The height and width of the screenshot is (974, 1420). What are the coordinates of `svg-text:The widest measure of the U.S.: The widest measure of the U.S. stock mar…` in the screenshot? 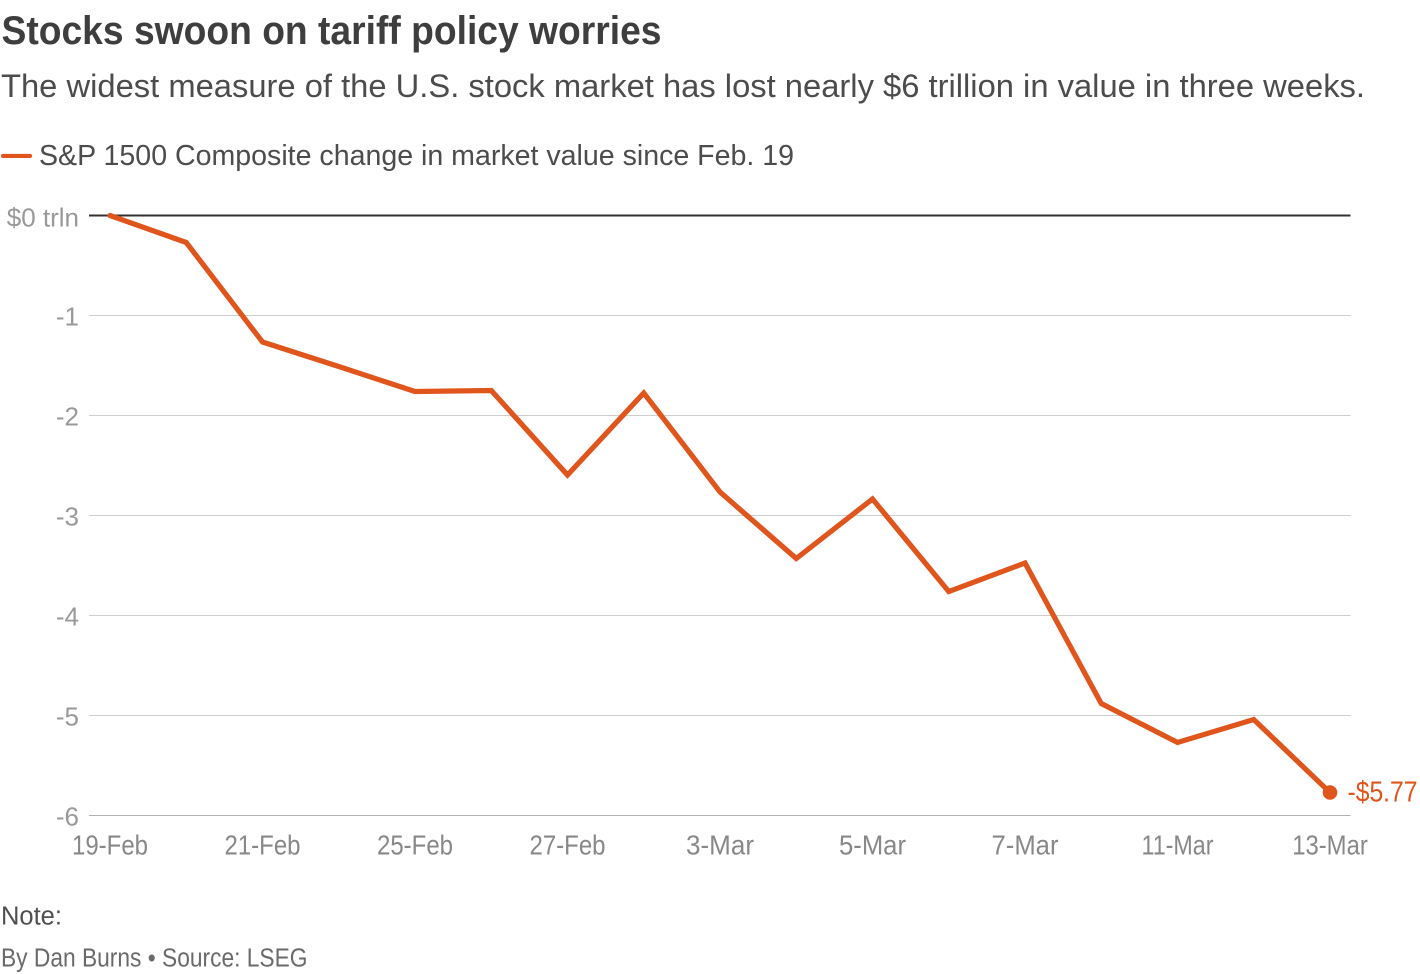 It's located at (683, 86).